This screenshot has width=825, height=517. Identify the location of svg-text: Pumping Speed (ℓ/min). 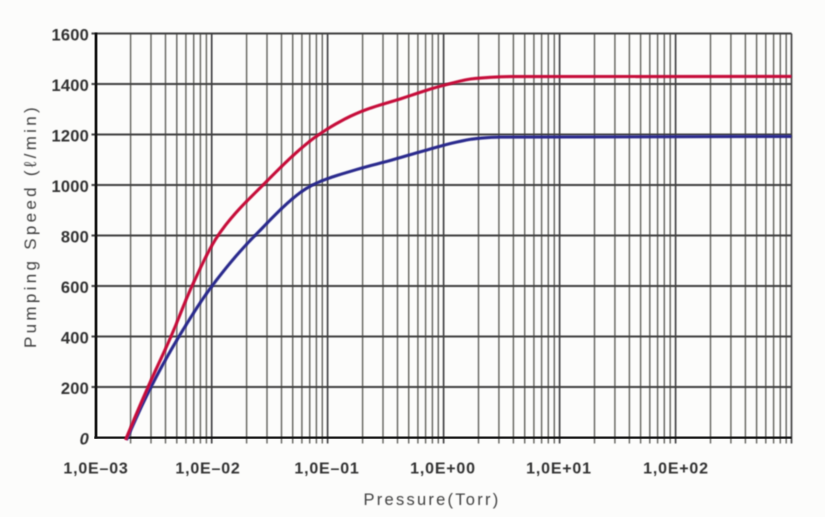
(30, 226).